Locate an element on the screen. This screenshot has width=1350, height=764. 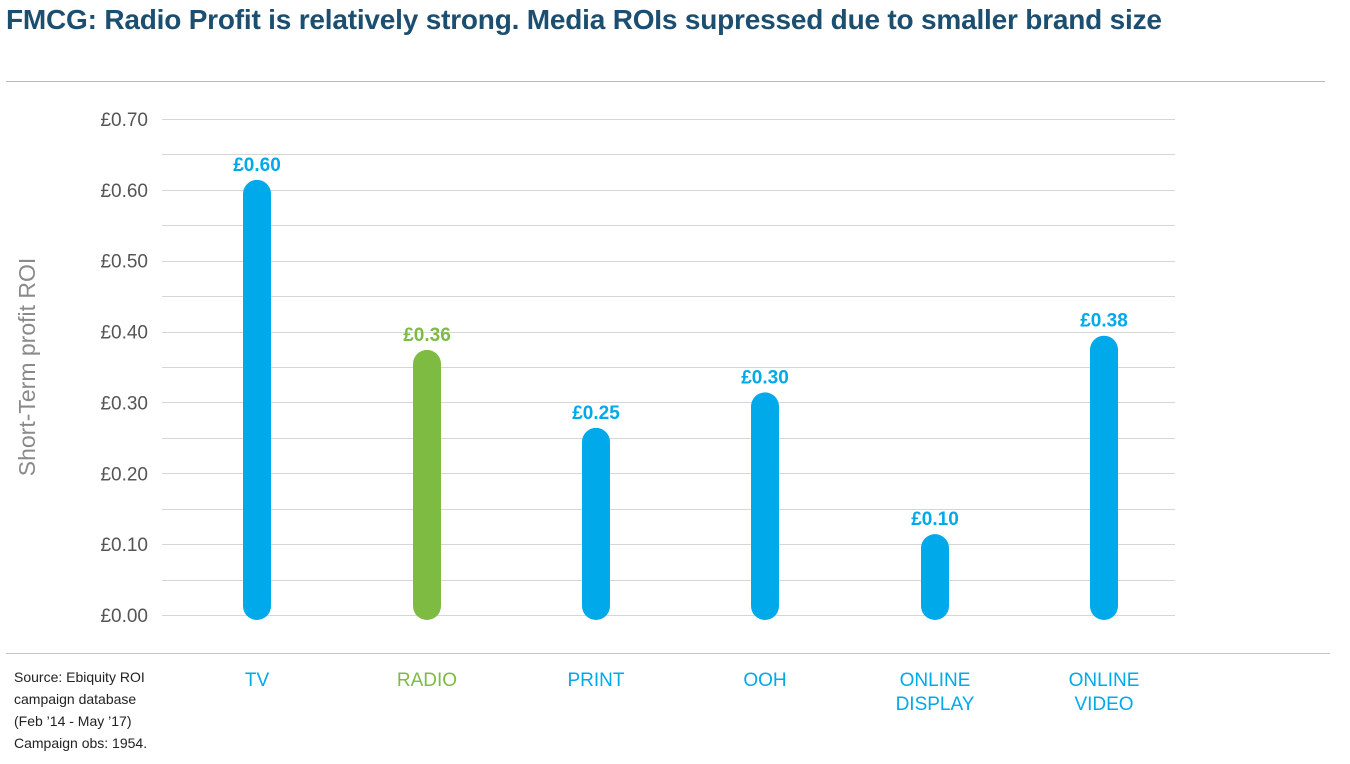
data-label: £0.30 is located at coordinates (765, 377).